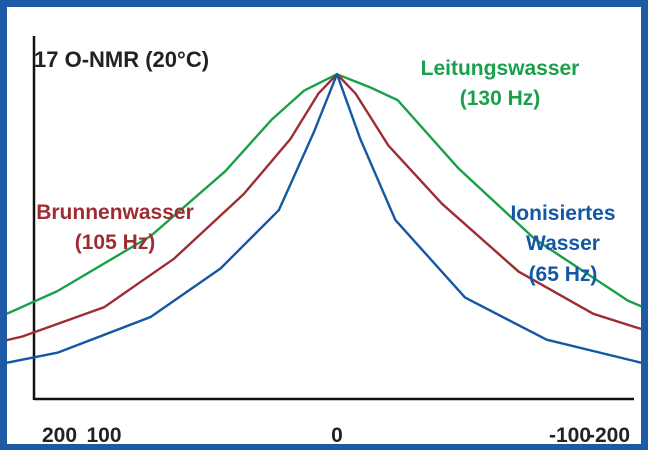 This screenshot has height=450, width=648. I want to click on series-label-line: (65 Hz), so click(563, 275).